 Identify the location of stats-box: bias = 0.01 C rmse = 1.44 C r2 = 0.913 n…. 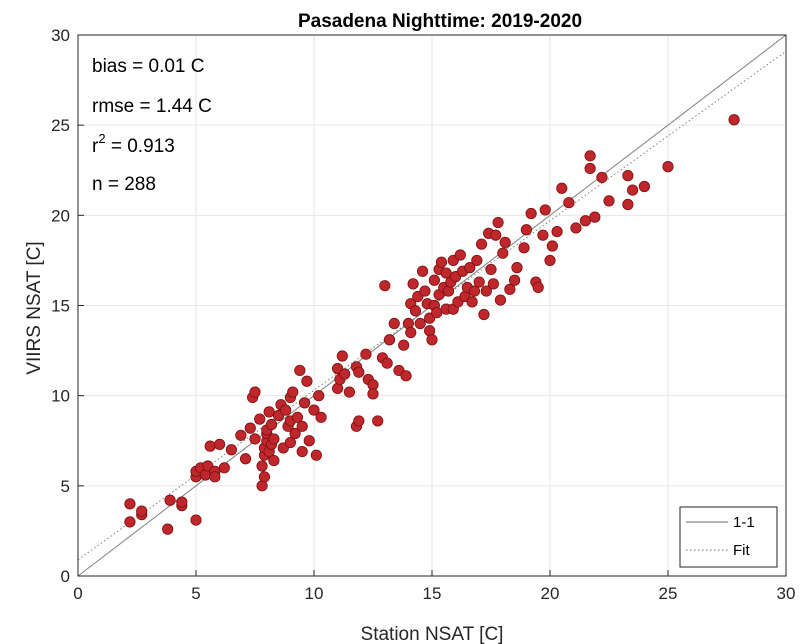
(152, 125).